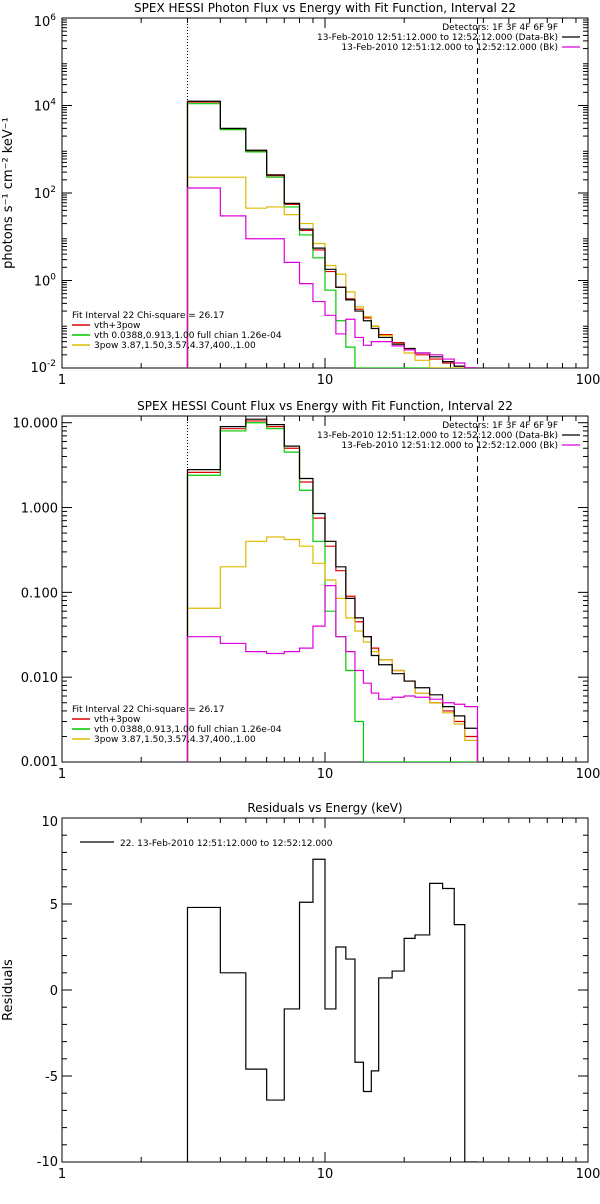  What do you see at coordinates (8, 193) in the screenshot?
I see `y-axis-label: photons s⁻¹ cm⁻² keV⁻¹` at bounding box center [8, 193].